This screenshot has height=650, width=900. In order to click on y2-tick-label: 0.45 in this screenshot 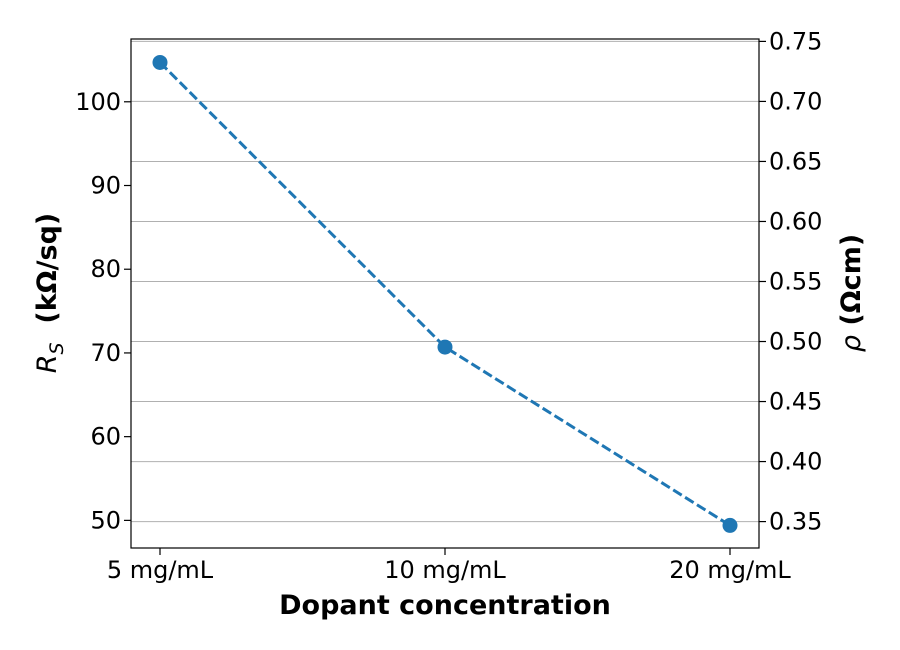, I will do `click(795, 402)`.